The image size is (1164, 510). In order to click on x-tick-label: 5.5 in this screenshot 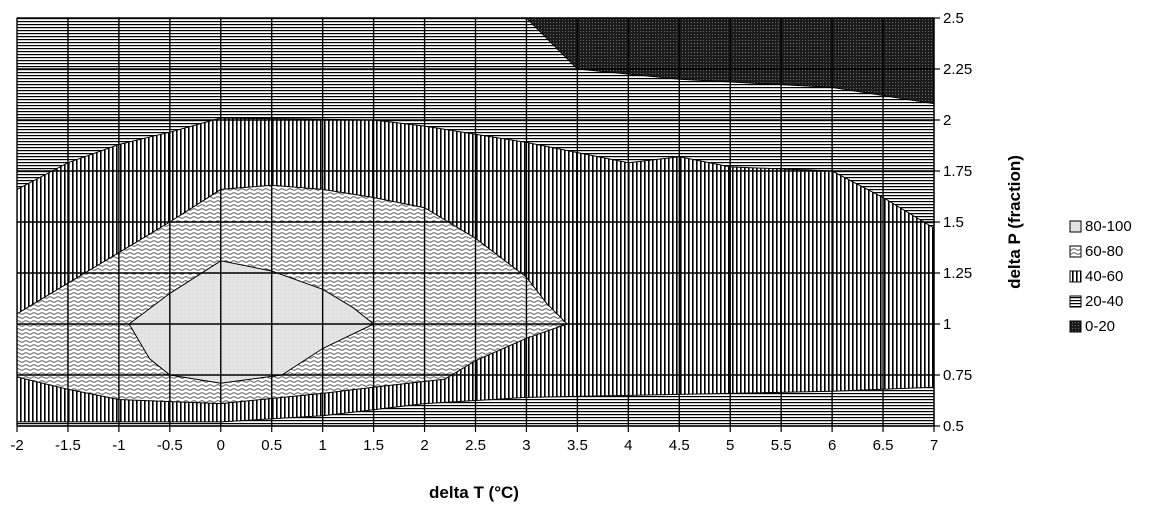, I will do `click(781, 445)`.